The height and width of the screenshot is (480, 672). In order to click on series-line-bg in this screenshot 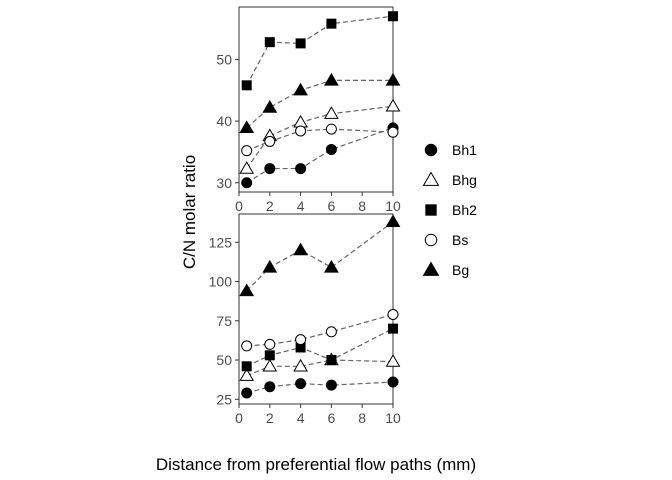, I will do `click(320, 256)`.